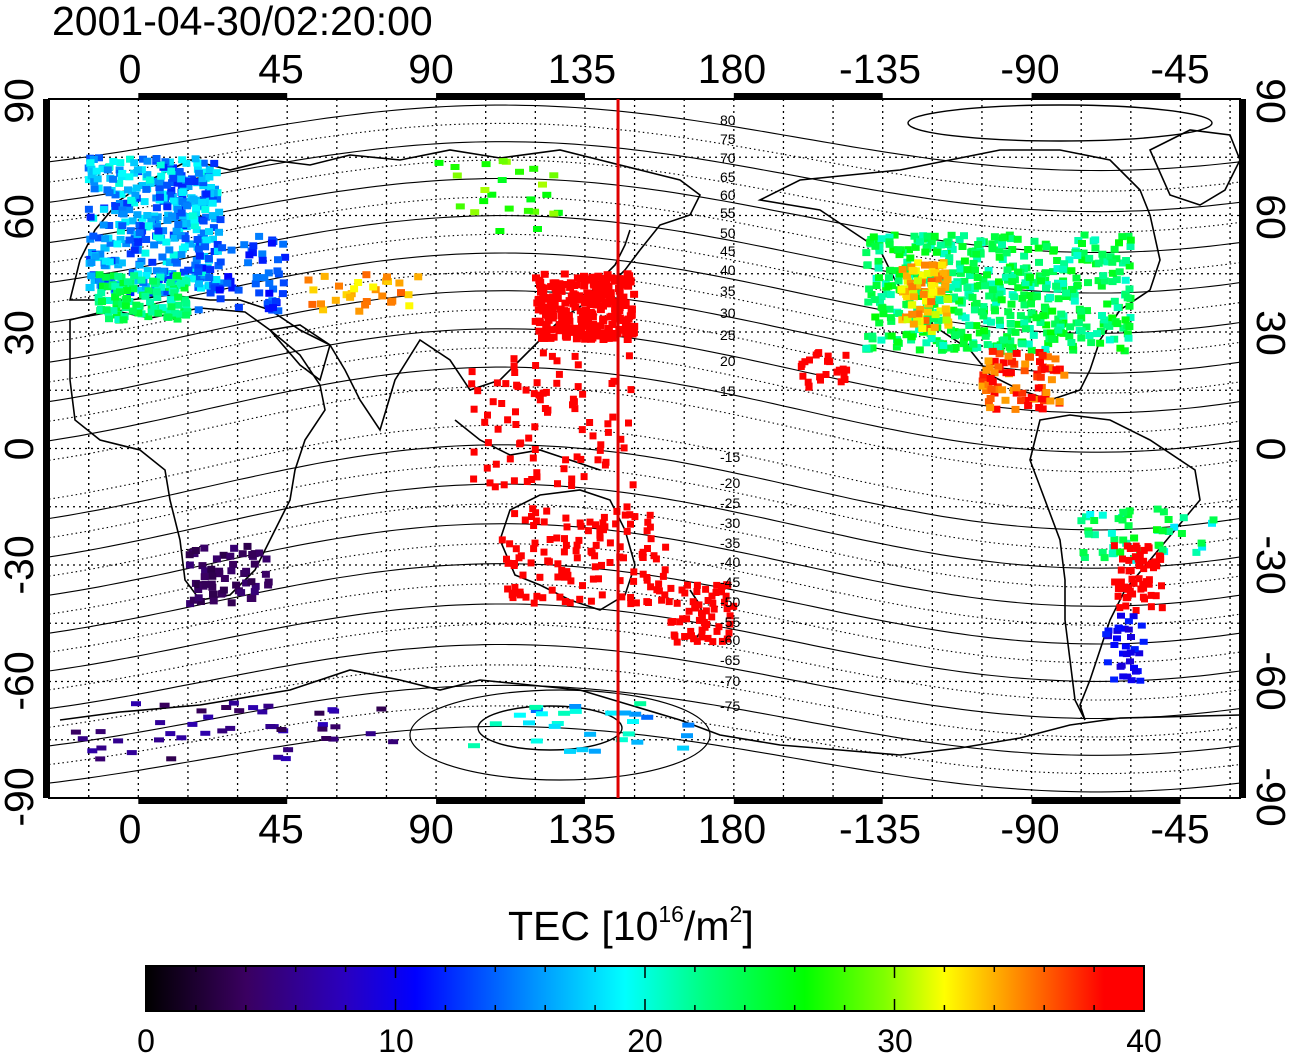  Describe the element at coordinates (560, 735) in the screenshot. I see `south-magnetic-oval` at that location.